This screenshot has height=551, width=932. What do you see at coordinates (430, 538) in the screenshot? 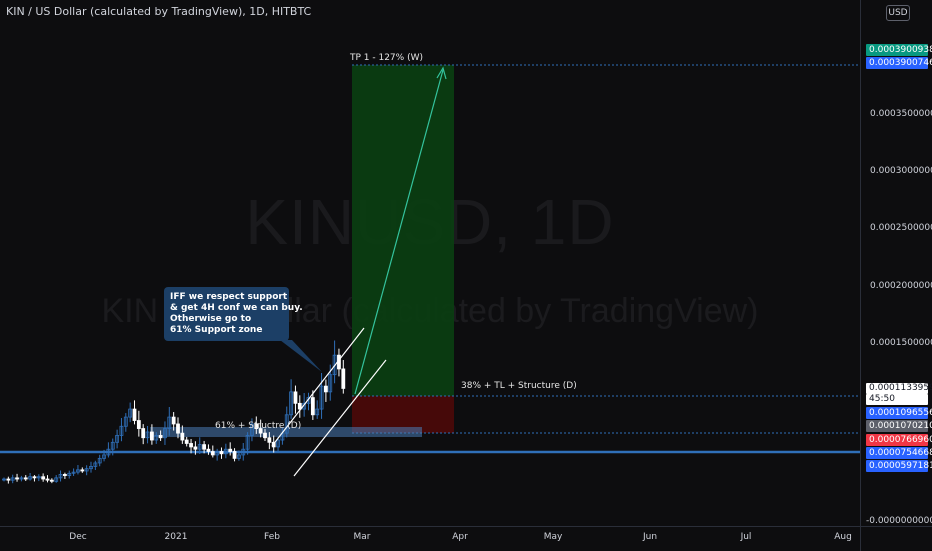
I see `time-axis` at bounding box center [430, 538].